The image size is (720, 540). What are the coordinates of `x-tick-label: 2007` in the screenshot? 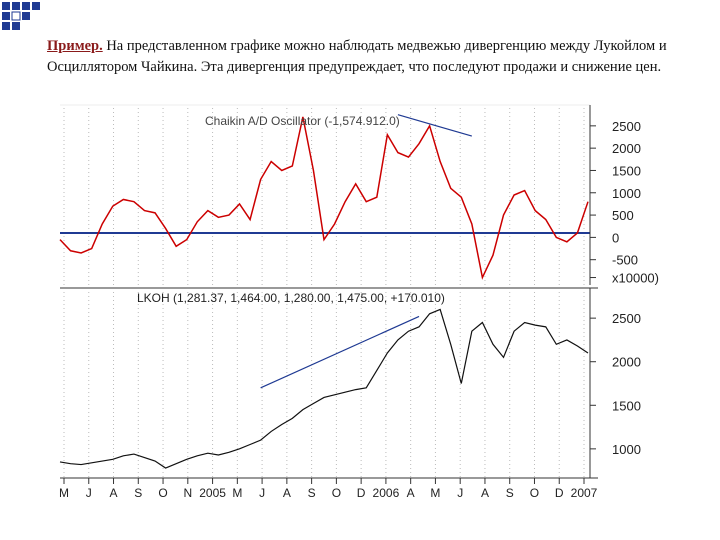 It's located at (584, 493).